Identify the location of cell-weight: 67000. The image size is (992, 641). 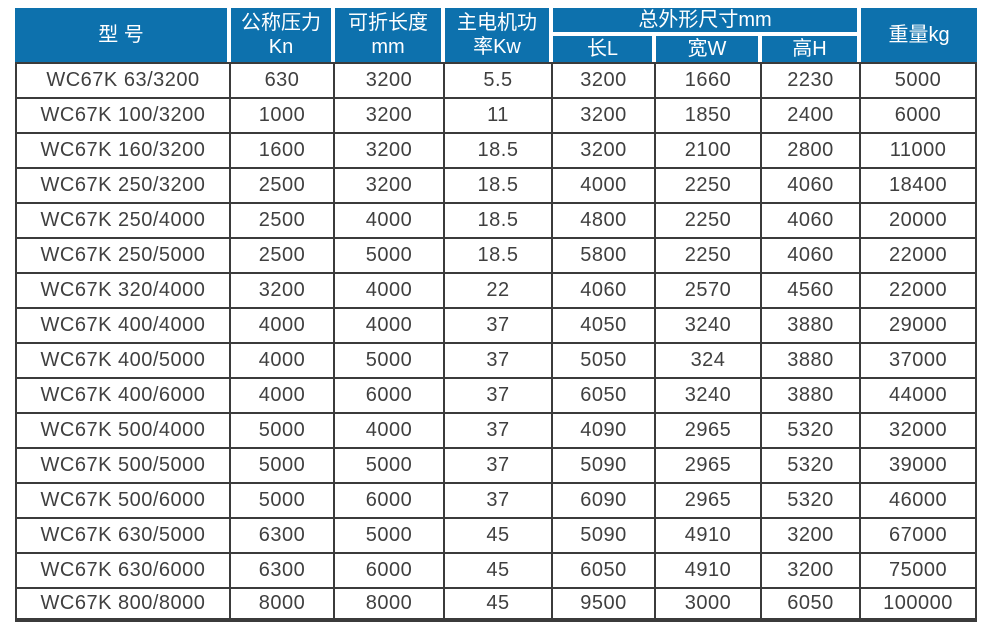
(919, 534).